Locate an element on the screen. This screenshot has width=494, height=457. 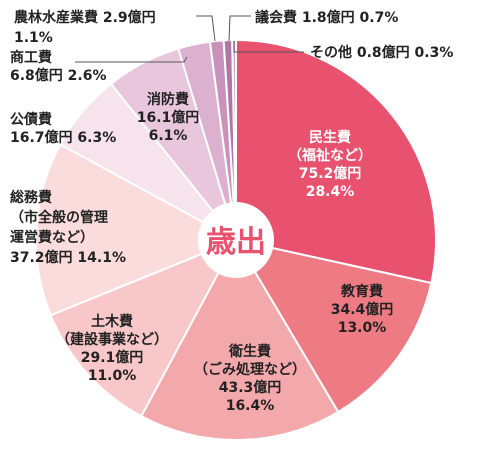
slice-label-line: 11.0% is located at coordinates (112, 376).